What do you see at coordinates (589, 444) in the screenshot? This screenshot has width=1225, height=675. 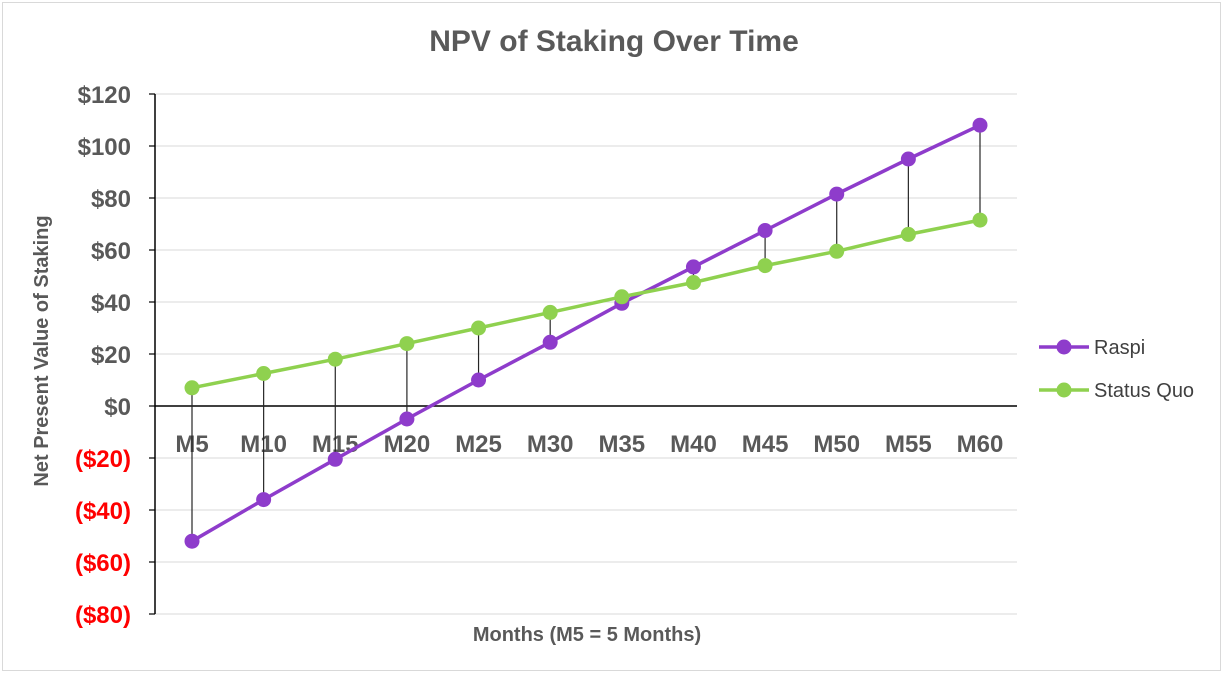 I see `x-axis-ticks: M5 M10 M15 M20 M25 M30 M35 M40 M45 M50 M55 M60` at bounding box center [589, 444].